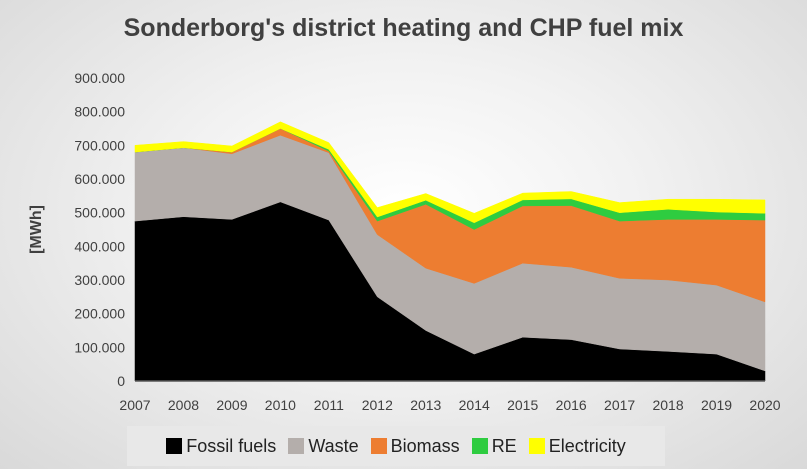 Image resolution: width=807 pixels, height=469 pixels. What do you see at coordinates (571, 405) in the screenshot?
I see `x-tick-label: 2016` at bounding box center [571, 405].